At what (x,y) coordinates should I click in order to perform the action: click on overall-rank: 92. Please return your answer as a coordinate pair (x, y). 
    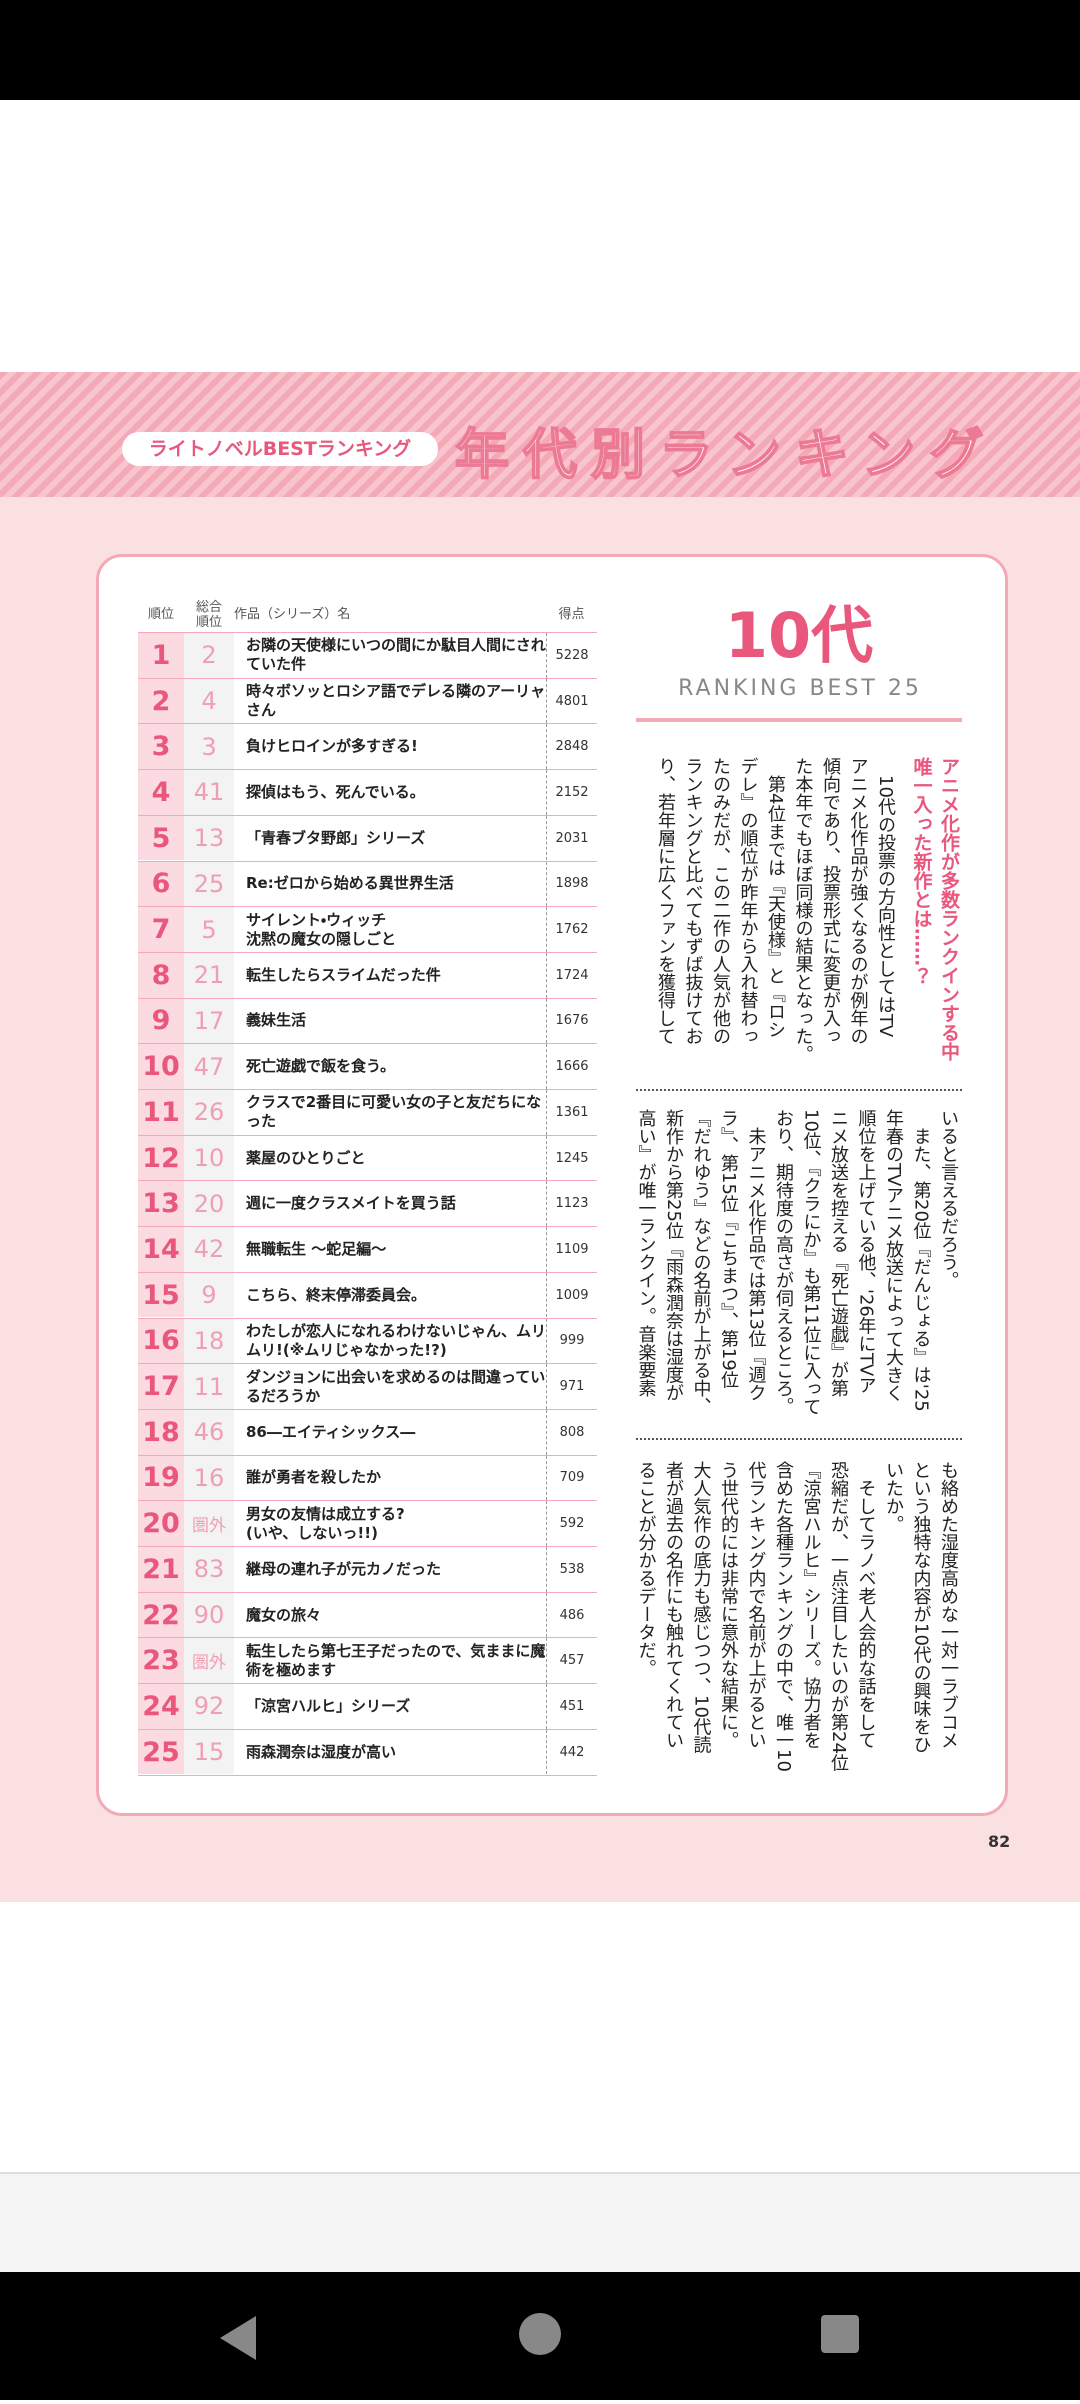
    Looking at the image, I should click on (209, 1706).